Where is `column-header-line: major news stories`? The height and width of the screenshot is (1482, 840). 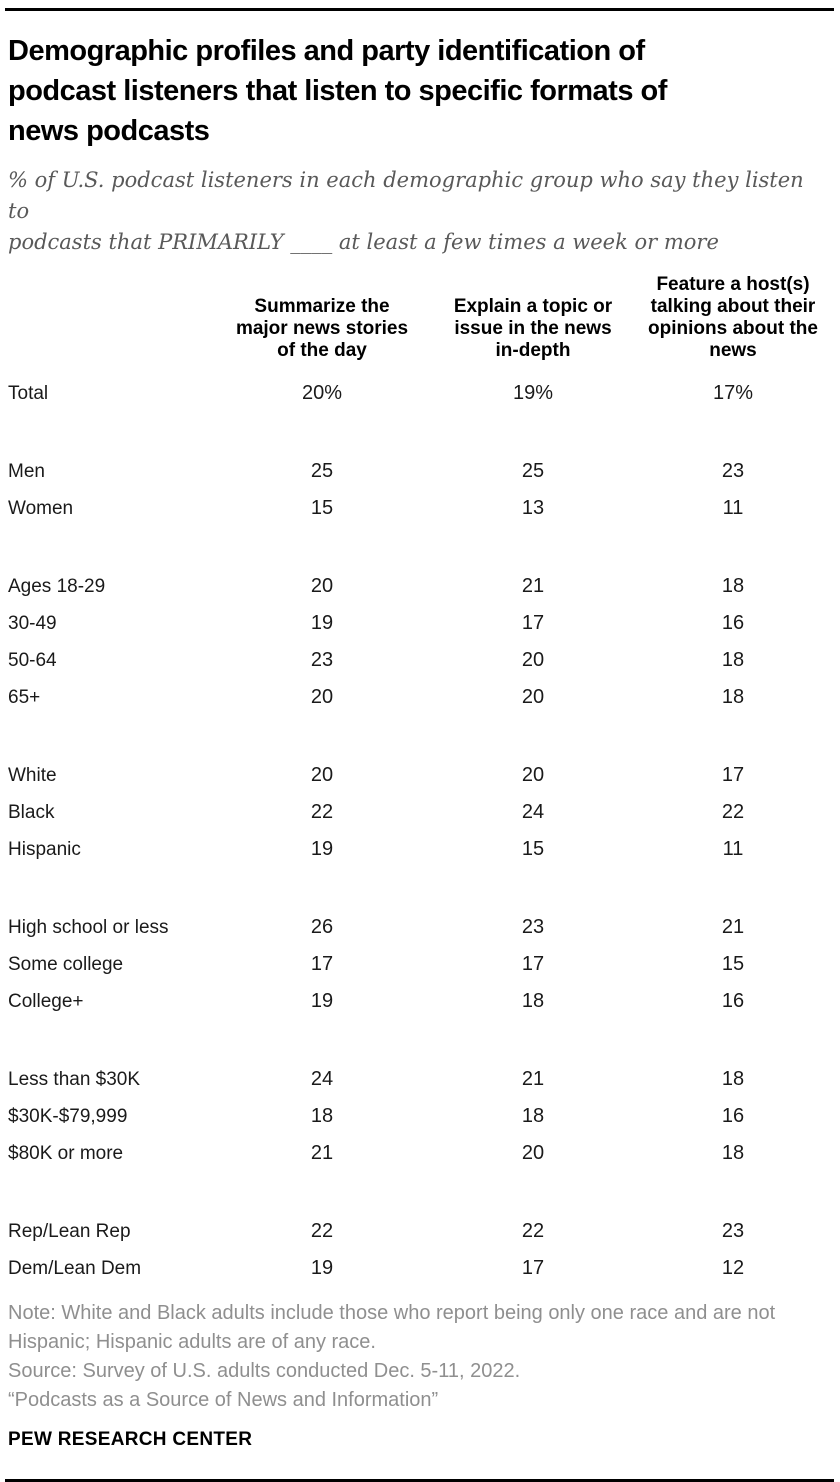
column-header-line: major news stories is located at coordinates (322, 328).